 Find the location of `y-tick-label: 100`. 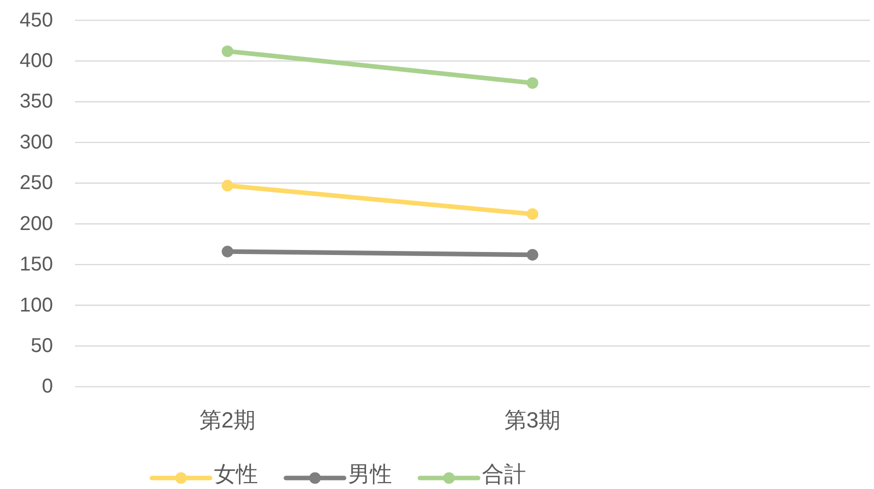

y-tick-label: 100 is located at coordinates (36, 305).